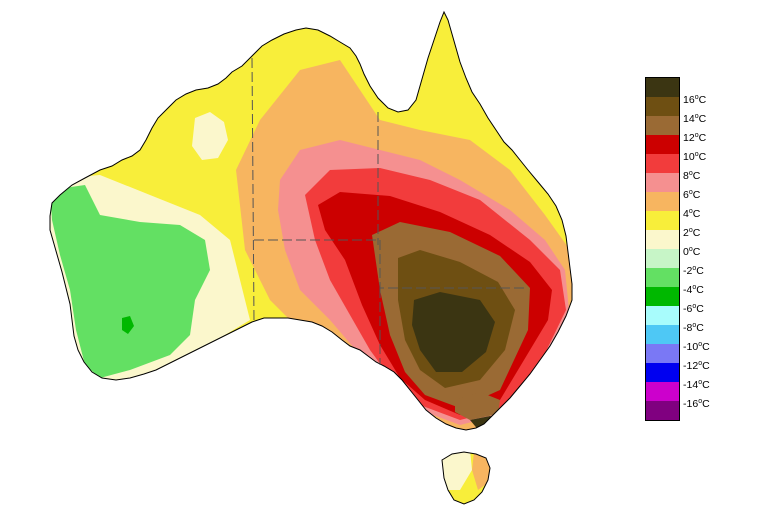 The height and width of the screenshot is (527, 768). What do you see at coordinates (696, 366) in the screenshot?
I see `legend-tick-label: -12oC` at bounding box center [696, 366].